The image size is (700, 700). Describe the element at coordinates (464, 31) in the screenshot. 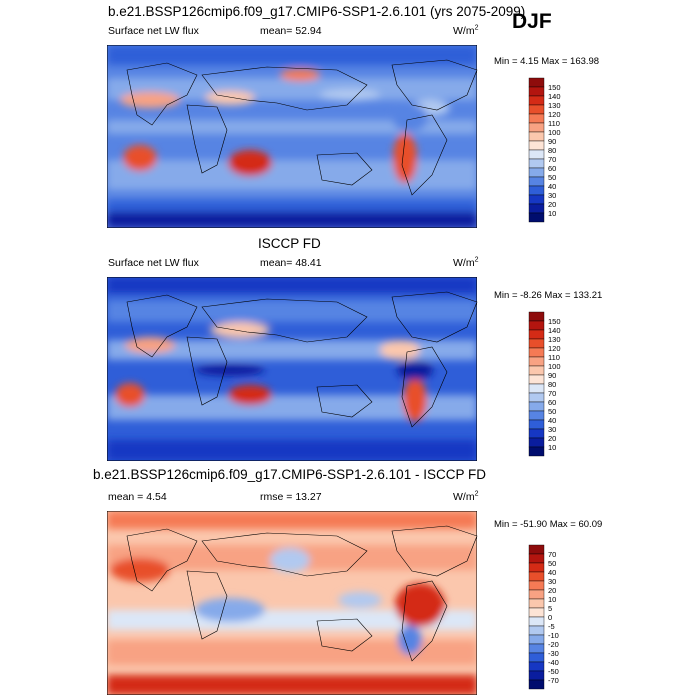

I see `panel-1-units-base: W/m` at that location.